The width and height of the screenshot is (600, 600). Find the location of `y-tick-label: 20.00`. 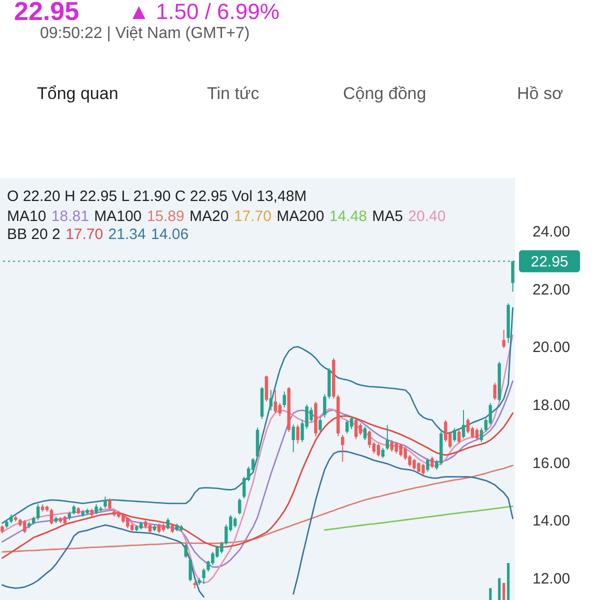

y-tick-label: 20.00 is located at coordinates (551, 347).